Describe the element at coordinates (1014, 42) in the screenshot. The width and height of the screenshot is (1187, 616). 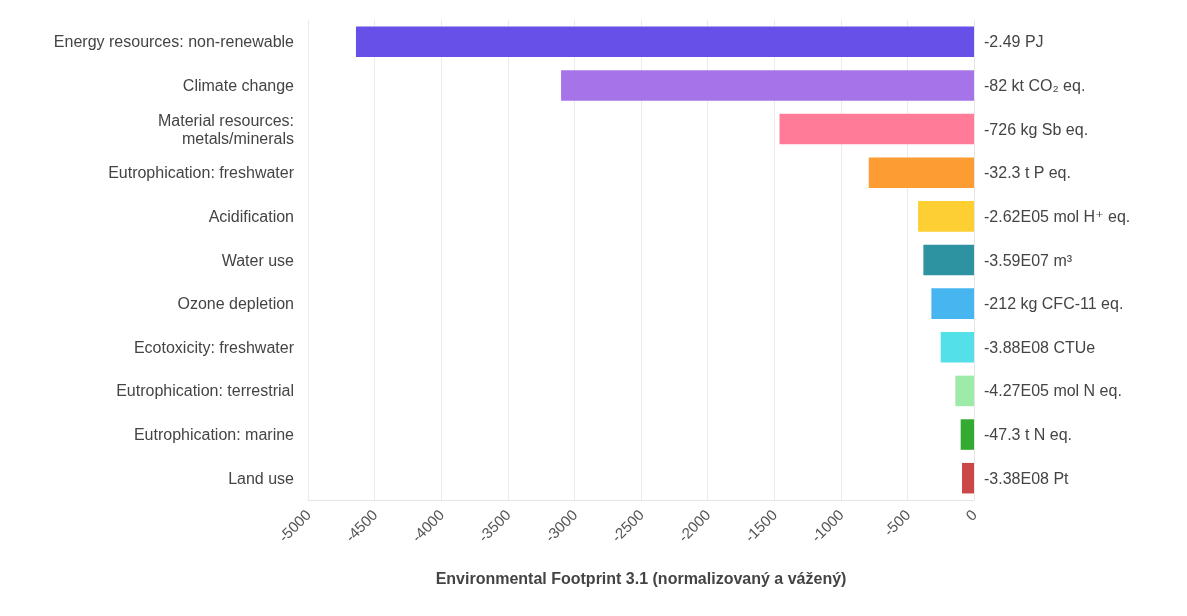
I see `text: -2.49 PJ` at that location.